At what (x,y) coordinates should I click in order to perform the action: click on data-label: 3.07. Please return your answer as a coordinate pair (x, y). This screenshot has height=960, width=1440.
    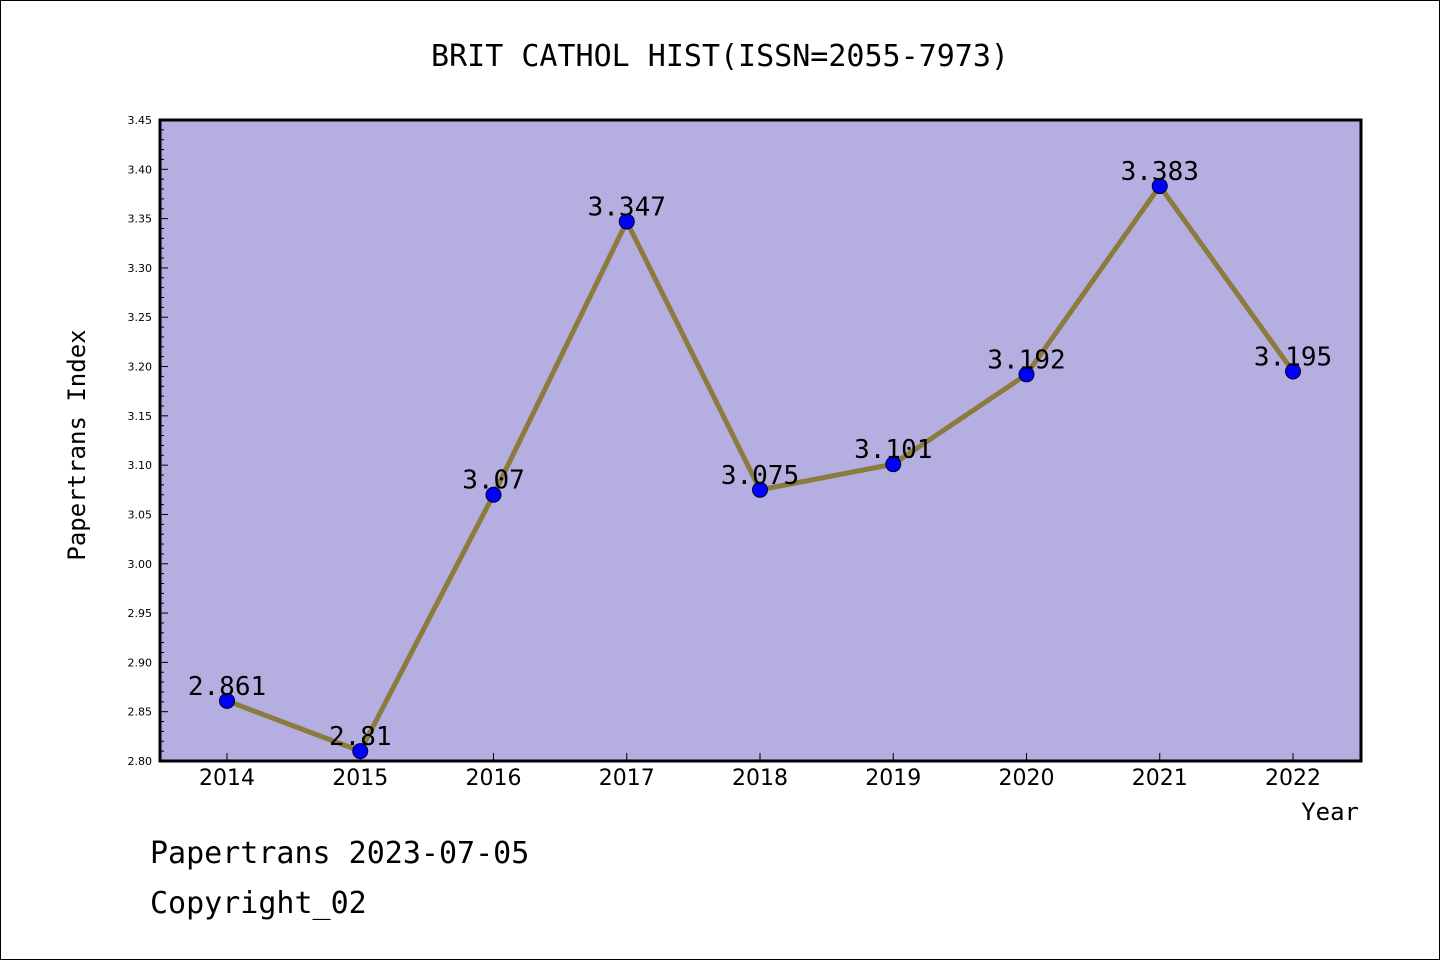
    Looking at the image, I should click on (493, 481).